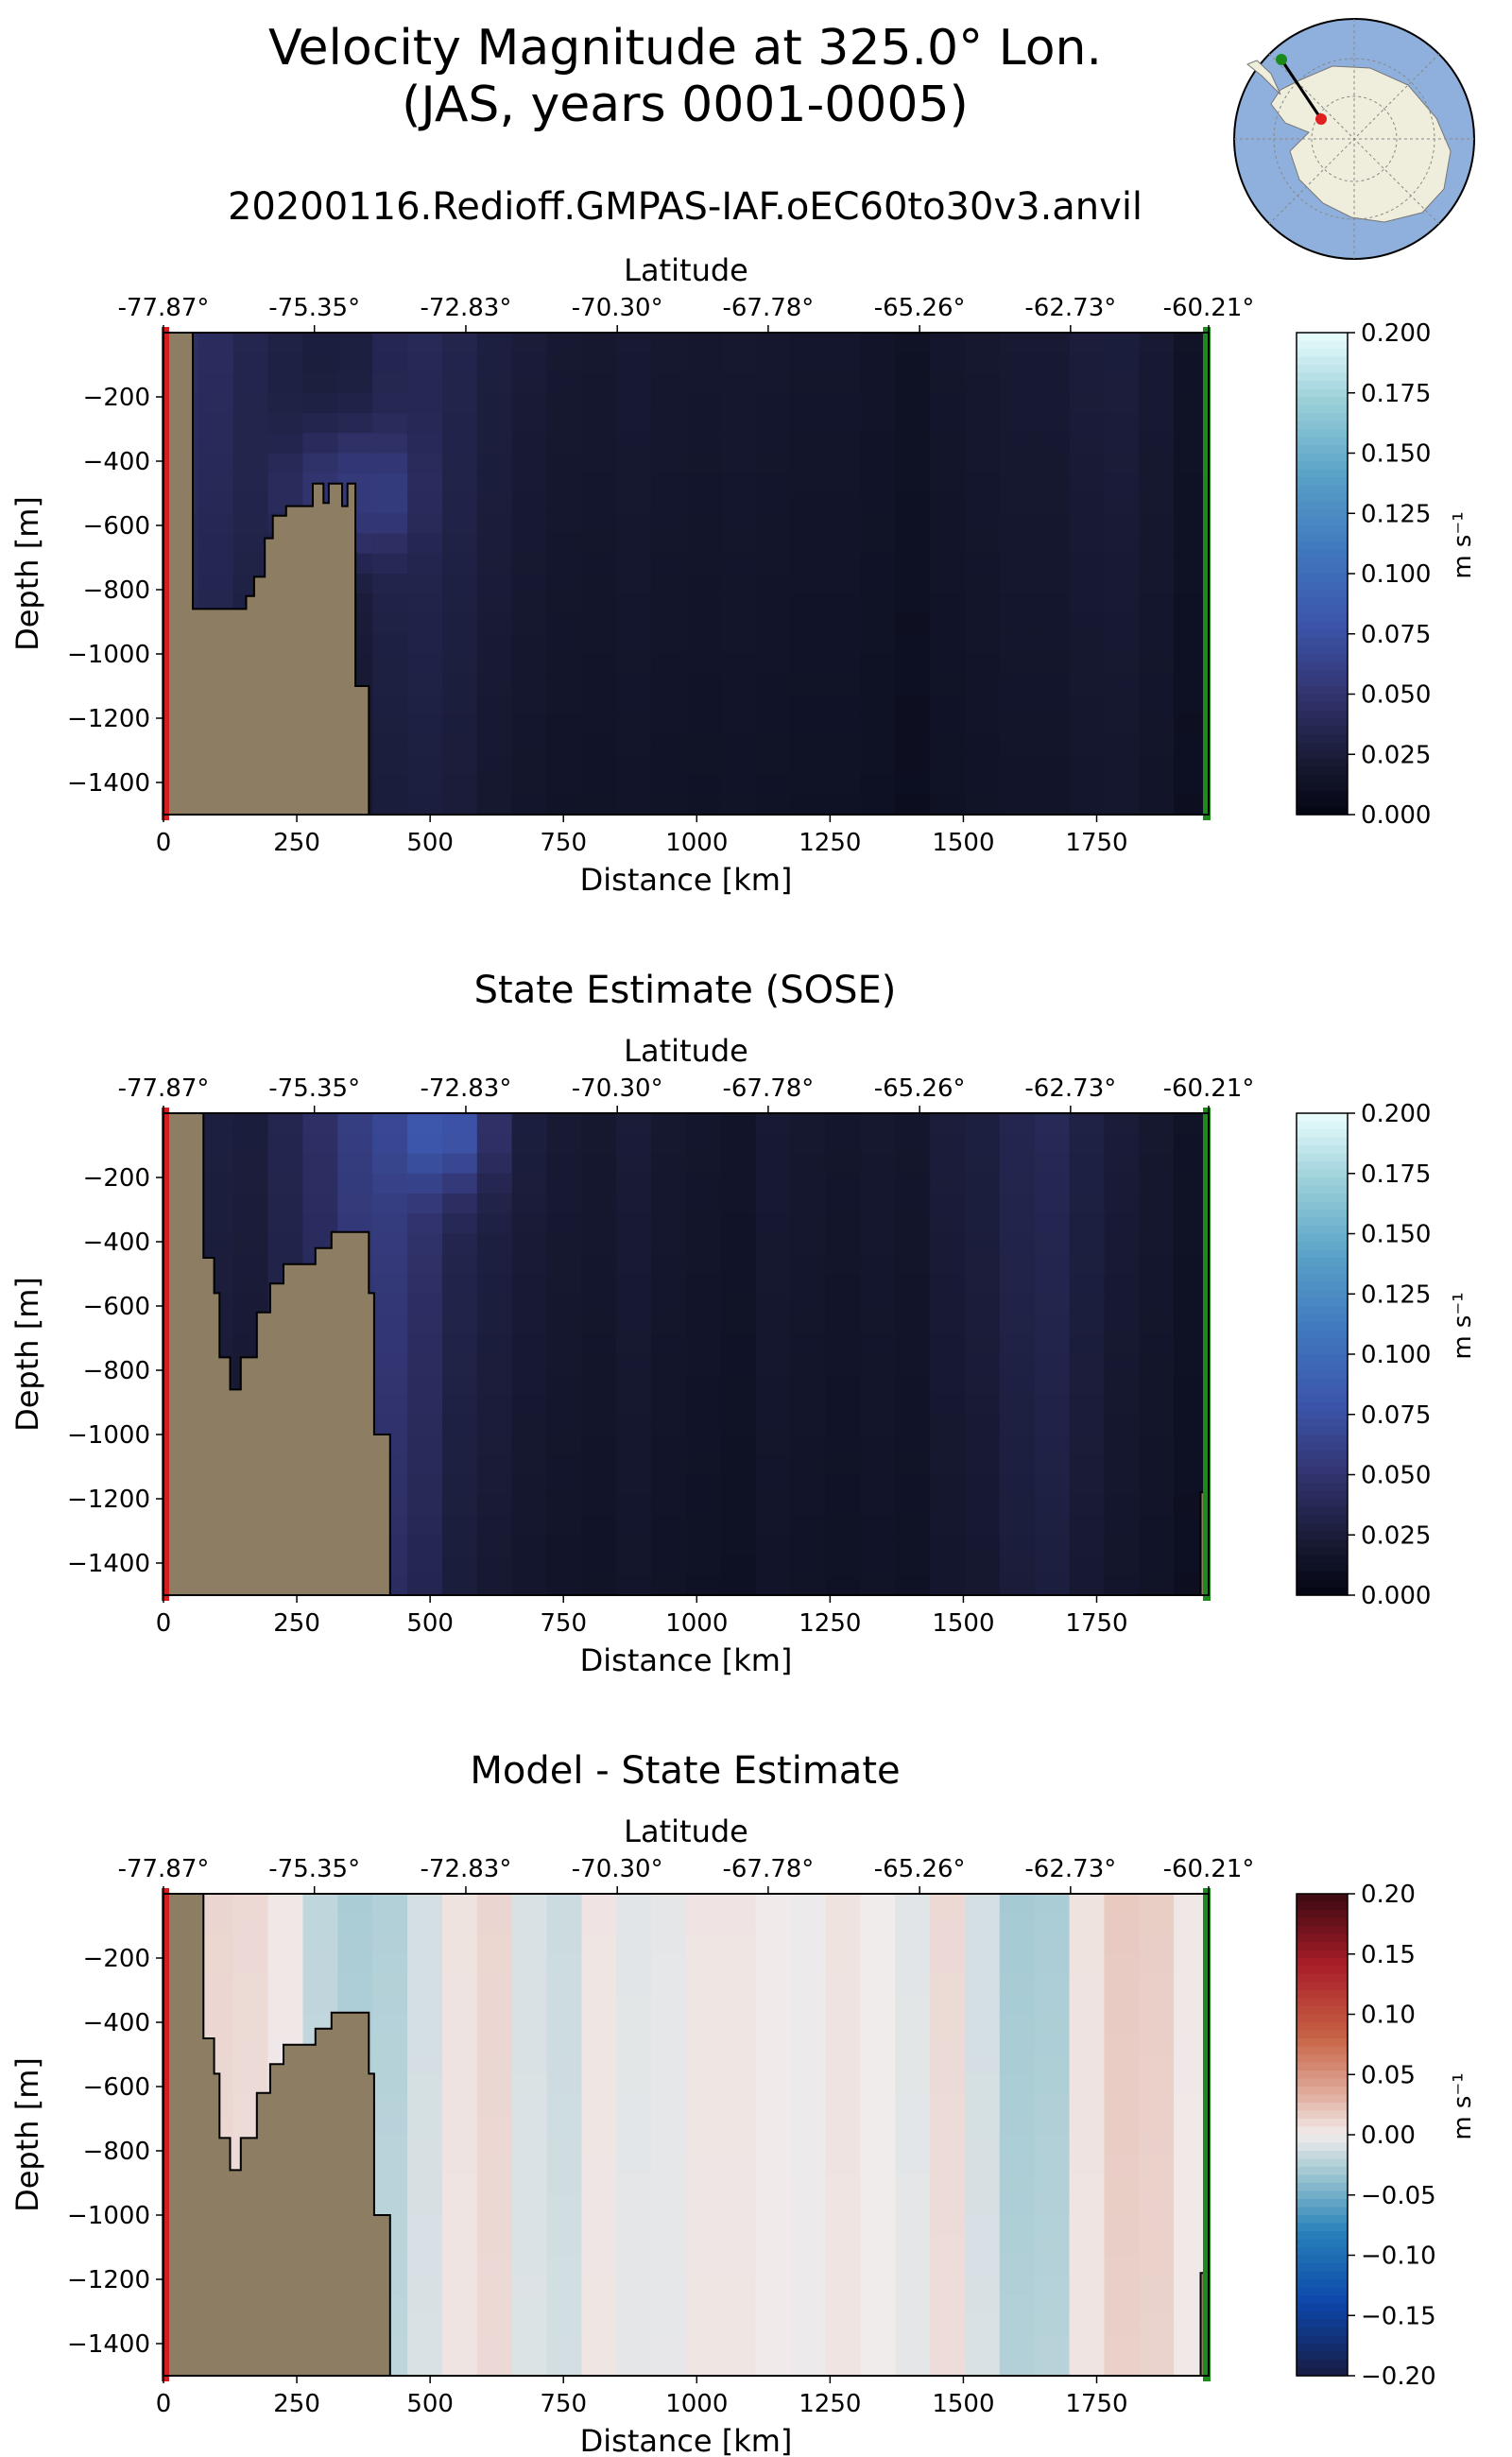 This screenshot has height=2457, width=1512. I want to click on colorbar-tick-label: 0.175, so click(1396, 394).